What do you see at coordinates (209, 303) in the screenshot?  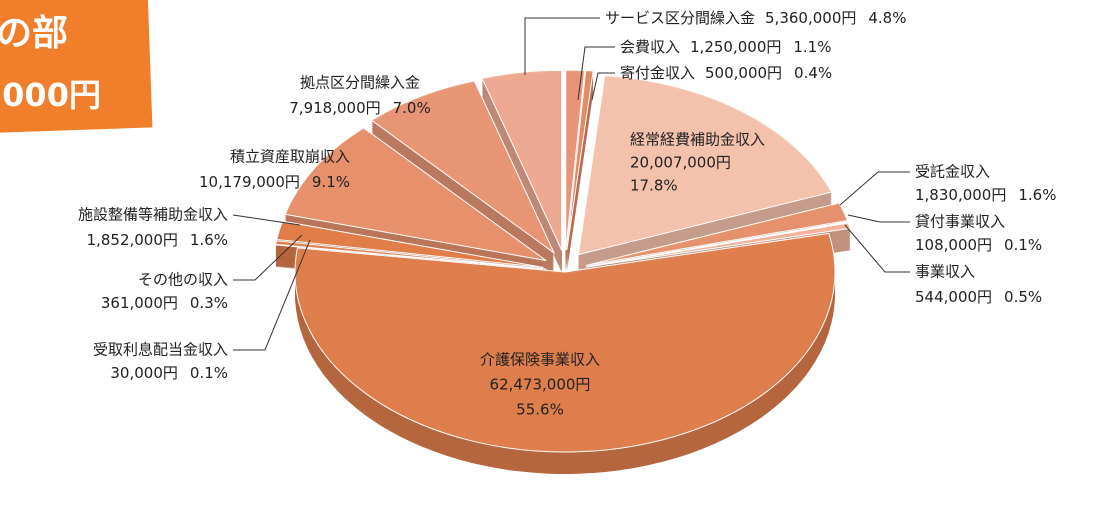 I see `percent-label: 0.3%` at bounding box center [209, 303].